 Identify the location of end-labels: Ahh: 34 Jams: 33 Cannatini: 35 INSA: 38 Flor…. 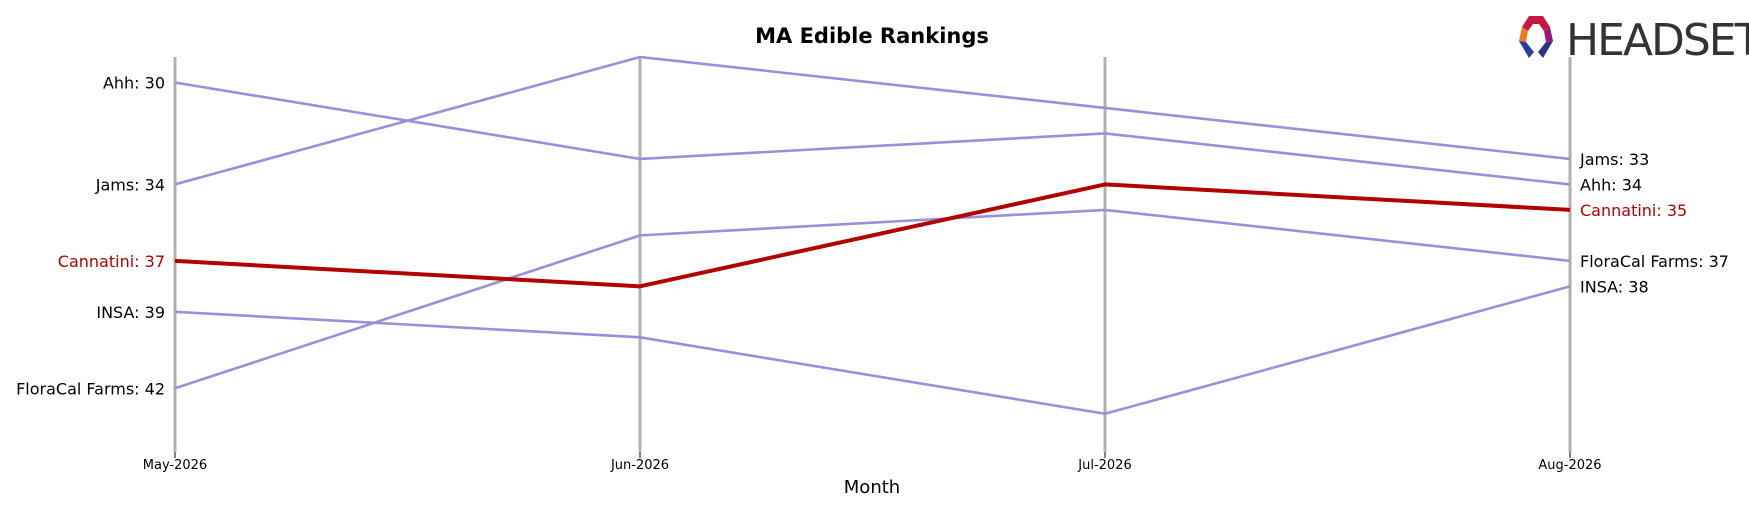
(1654, 223).